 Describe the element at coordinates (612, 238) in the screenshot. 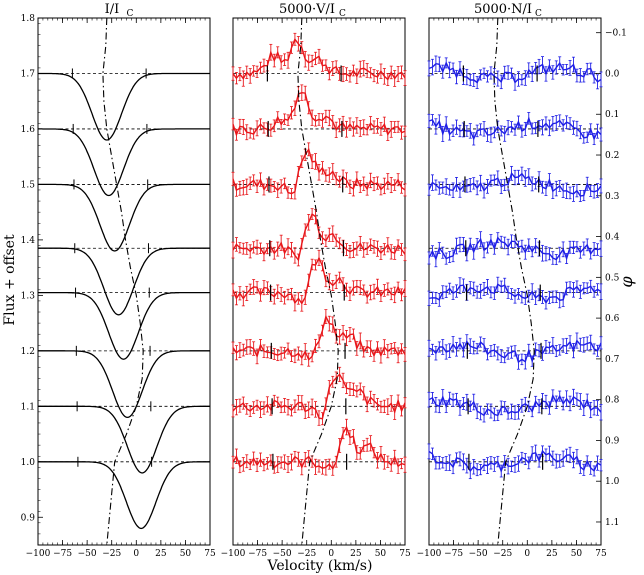

I see `right-y-tick-label: 0.4` at that location.